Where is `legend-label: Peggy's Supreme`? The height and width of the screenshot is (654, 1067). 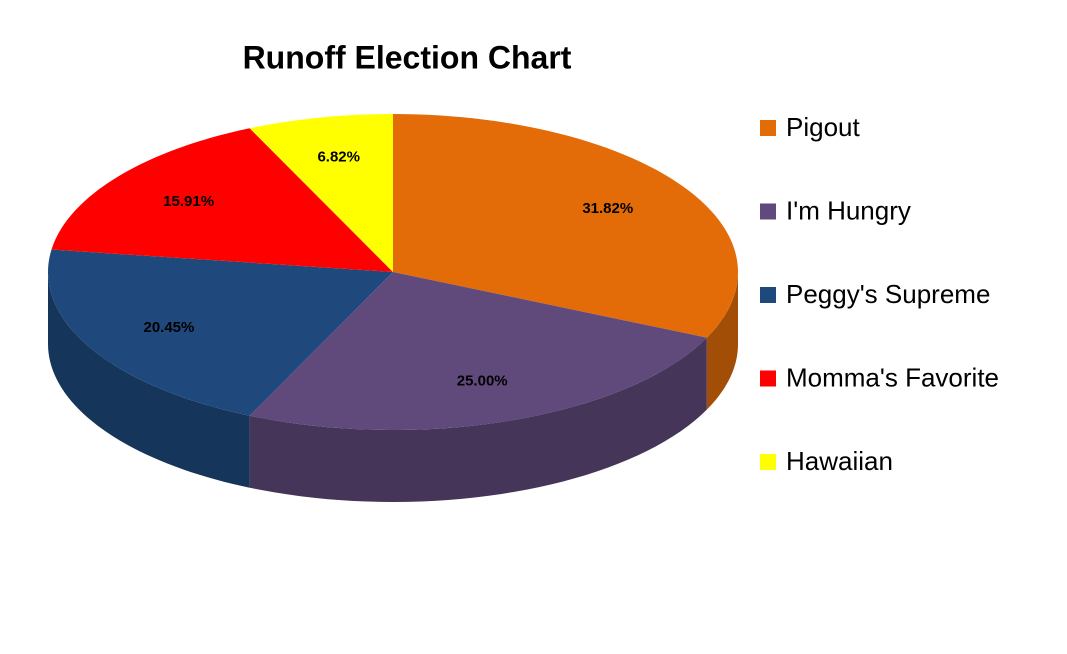
legend-label: Peggy's Supreme is located at coordinates (888, 294).